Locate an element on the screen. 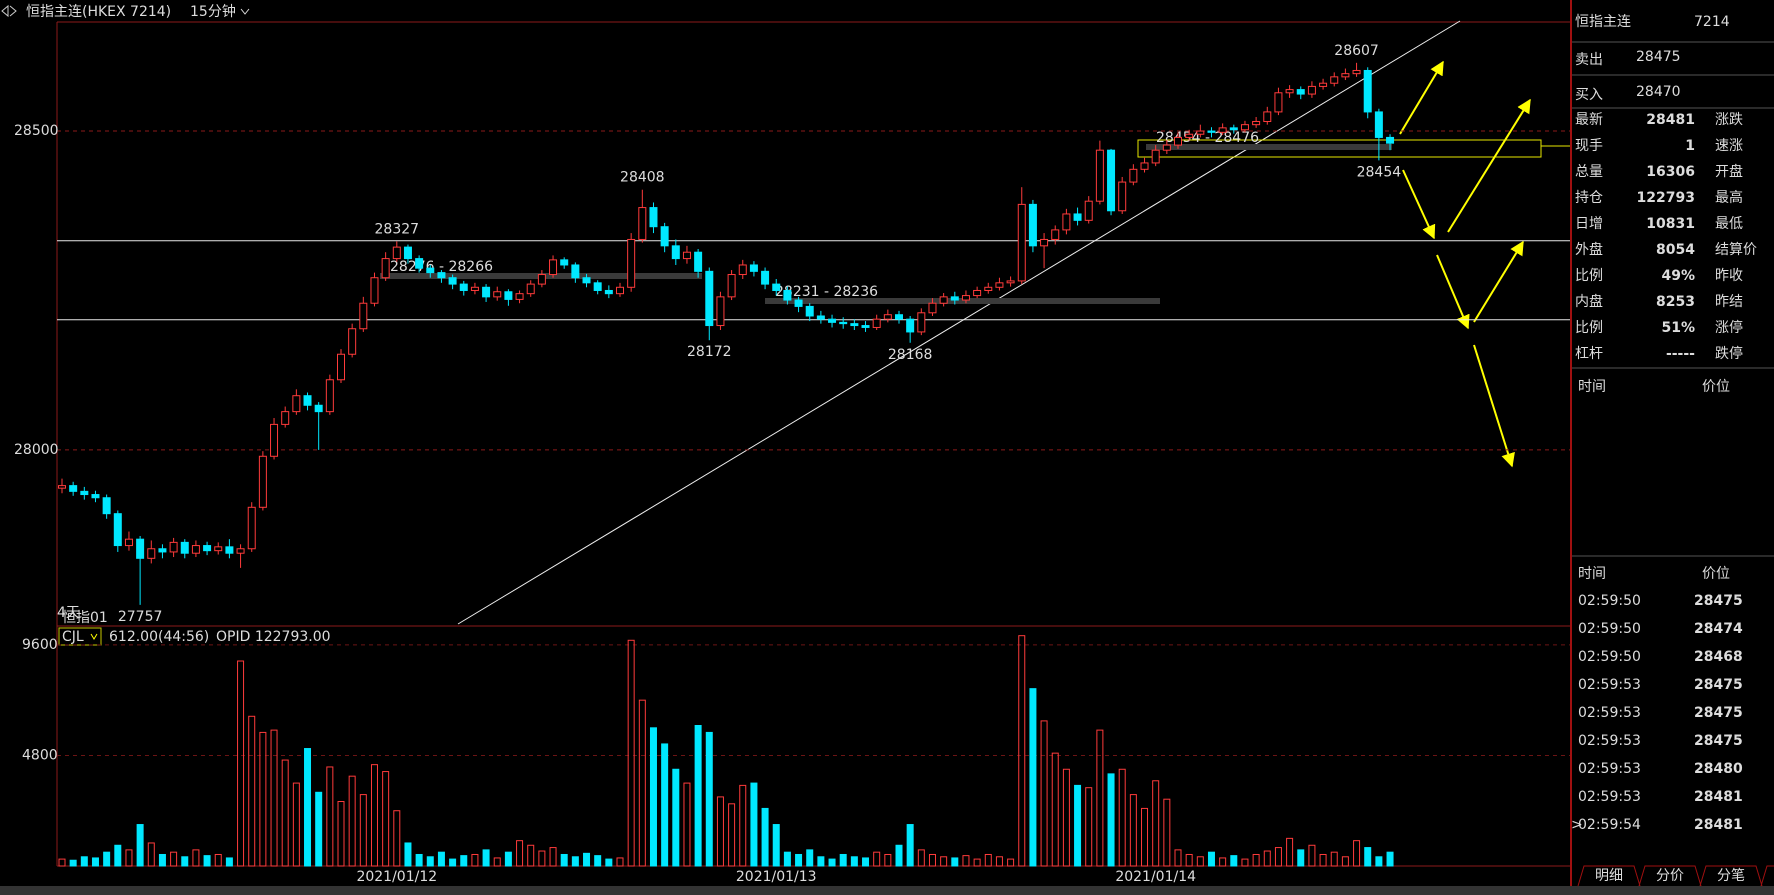 Image resolution: width=1774 pixels, height=895 pixels. quote-label: 日增 is located at coordinates (1589, 224).